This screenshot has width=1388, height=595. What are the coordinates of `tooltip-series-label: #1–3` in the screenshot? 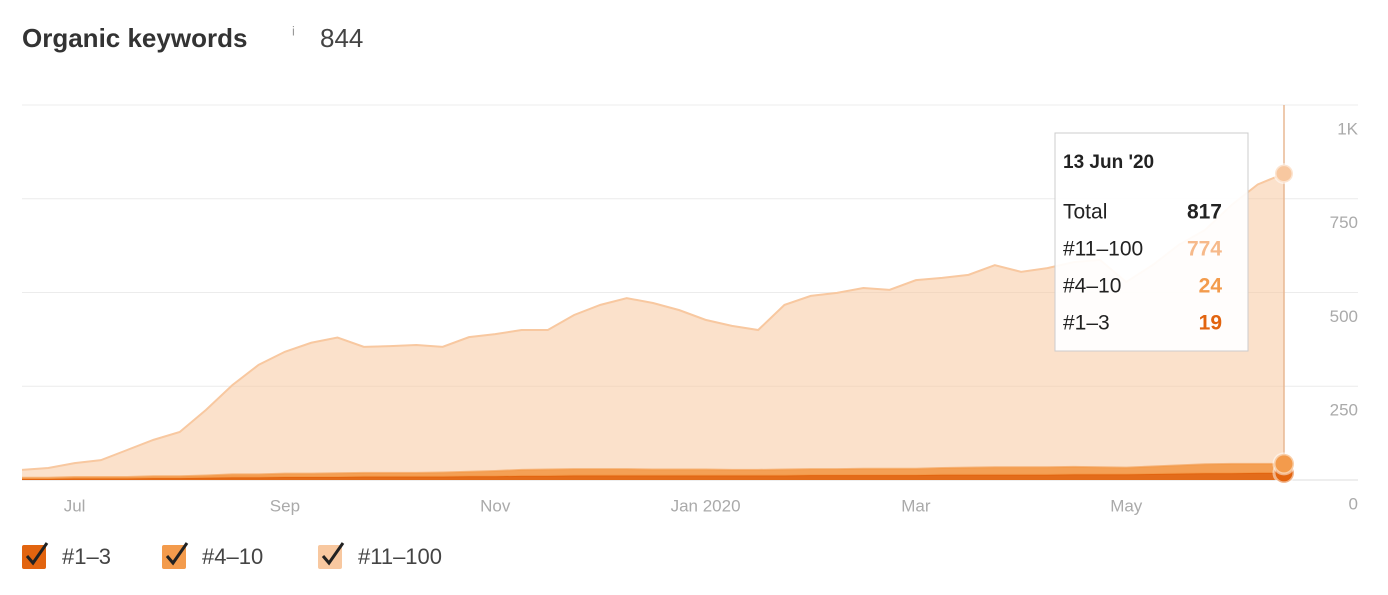 It's located at (1086, 323).